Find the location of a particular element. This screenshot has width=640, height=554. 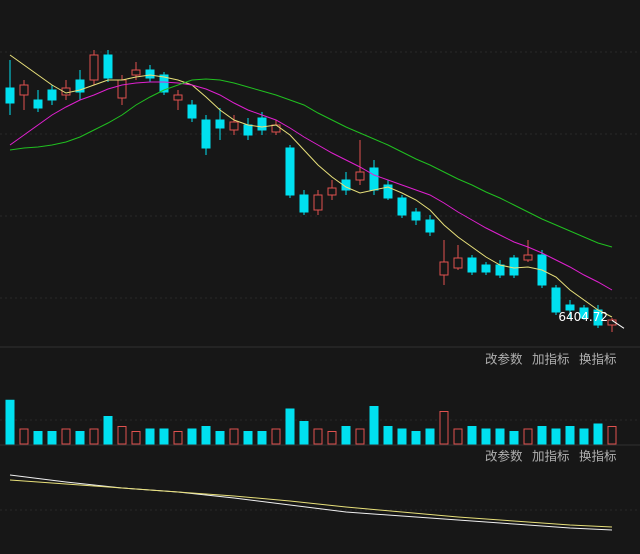

last-price-label: 6404.72 is located at coordinates (583, 317).